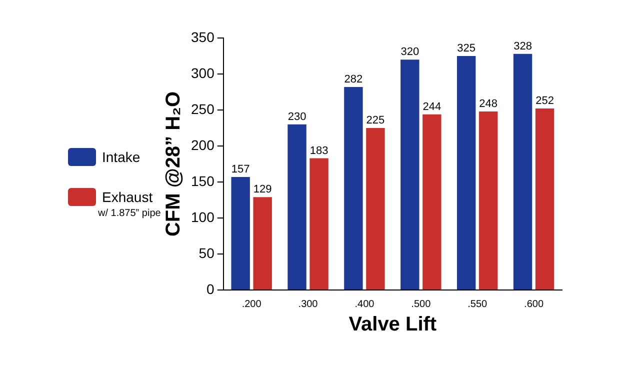 This screenshot has width=622, height=373. Describe the element at coordinates (353, 79) in the screenshot. I see `data-label: 282` at that location.